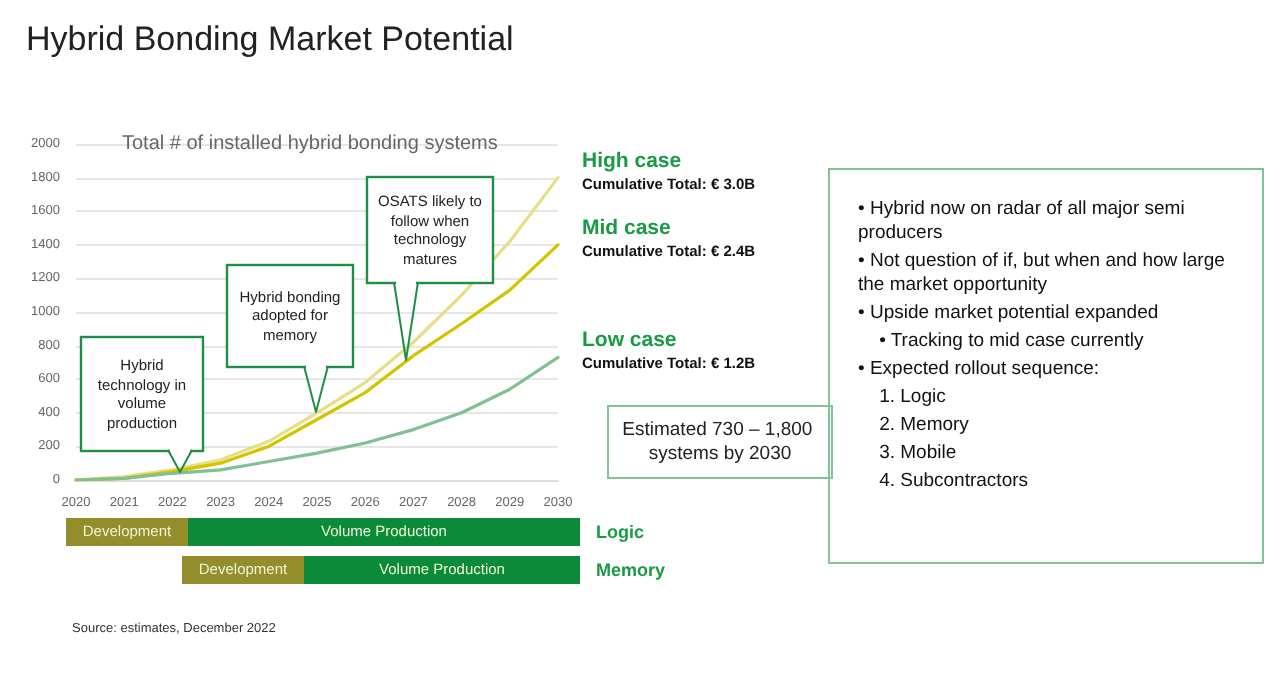 This screenshot has height=674, width=1280. Describe the element at coordinates (912, 398) in the screenshot. I see `text: 1. Logic` at that location.